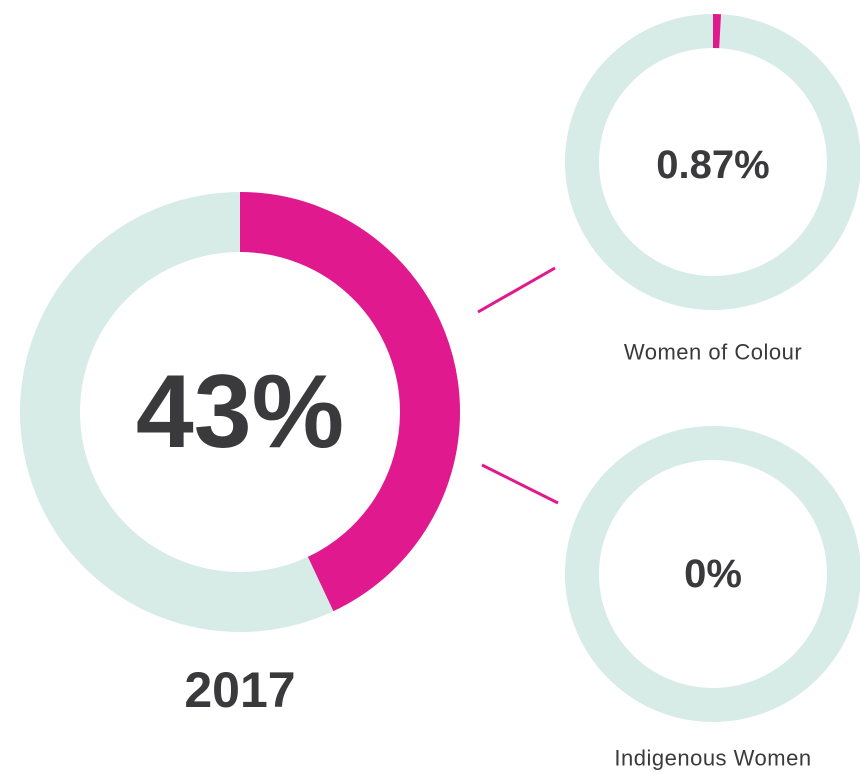 This screenshot has width=860, height=774. I want to click on donut-title: 2017, so click(239, 690).